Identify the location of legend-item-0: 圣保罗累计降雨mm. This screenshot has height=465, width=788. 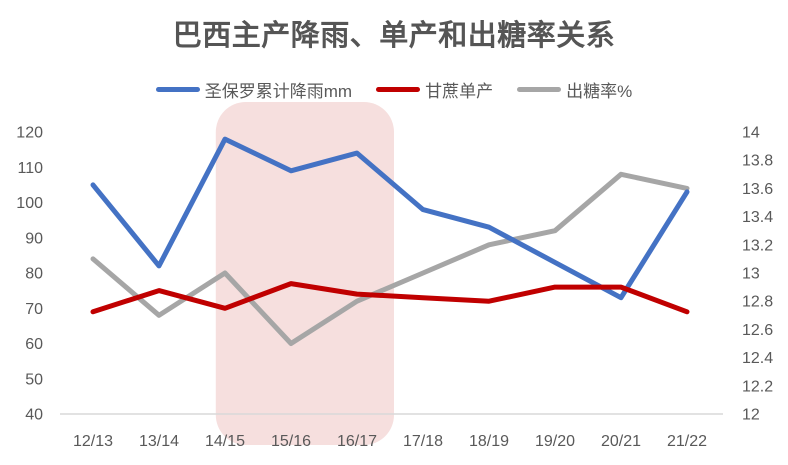
(254, 89).